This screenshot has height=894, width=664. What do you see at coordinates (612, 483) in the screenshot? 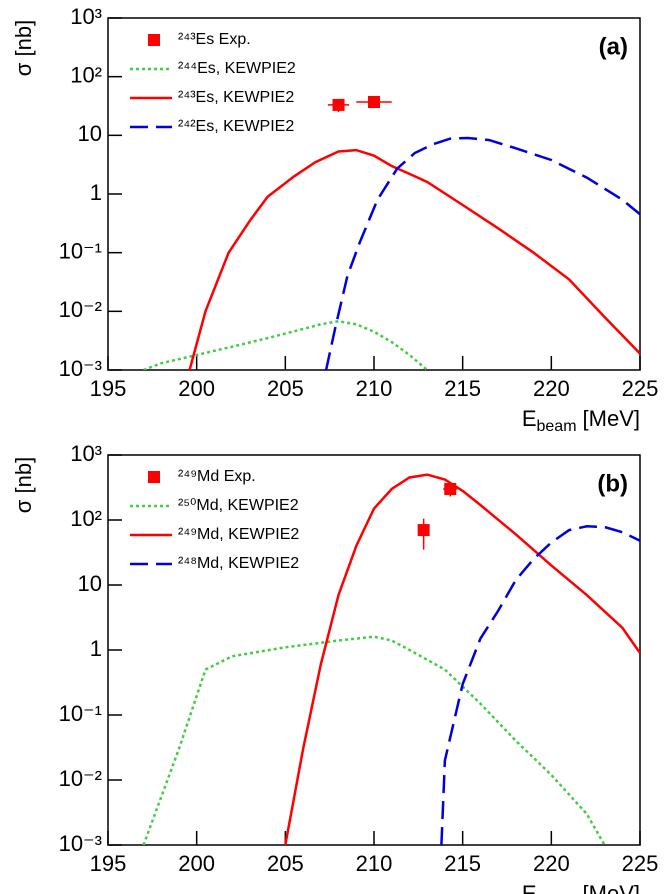
I see `panel-label: (b)` at bounding box center [612, 483].